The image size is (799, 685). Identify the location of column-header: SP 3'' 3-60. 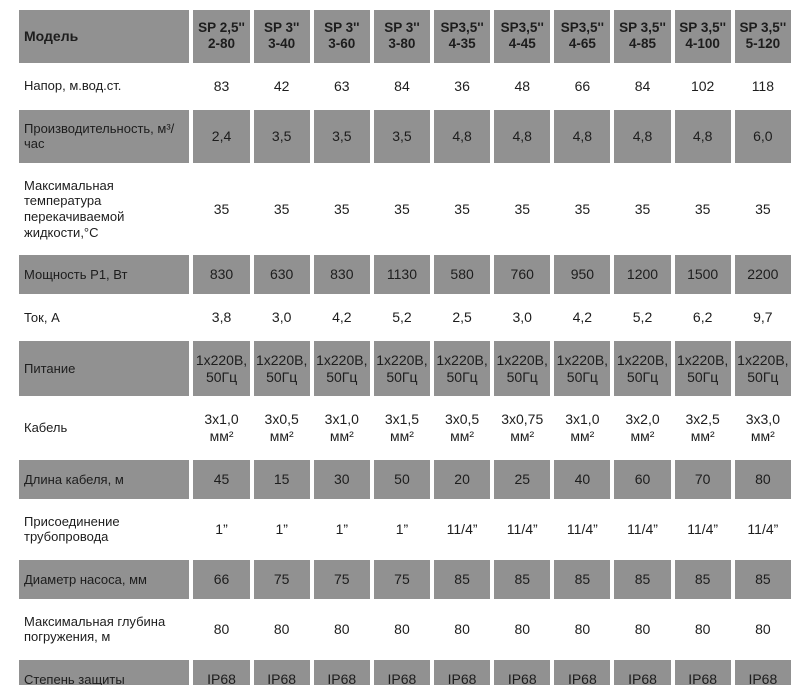
(341, 36).